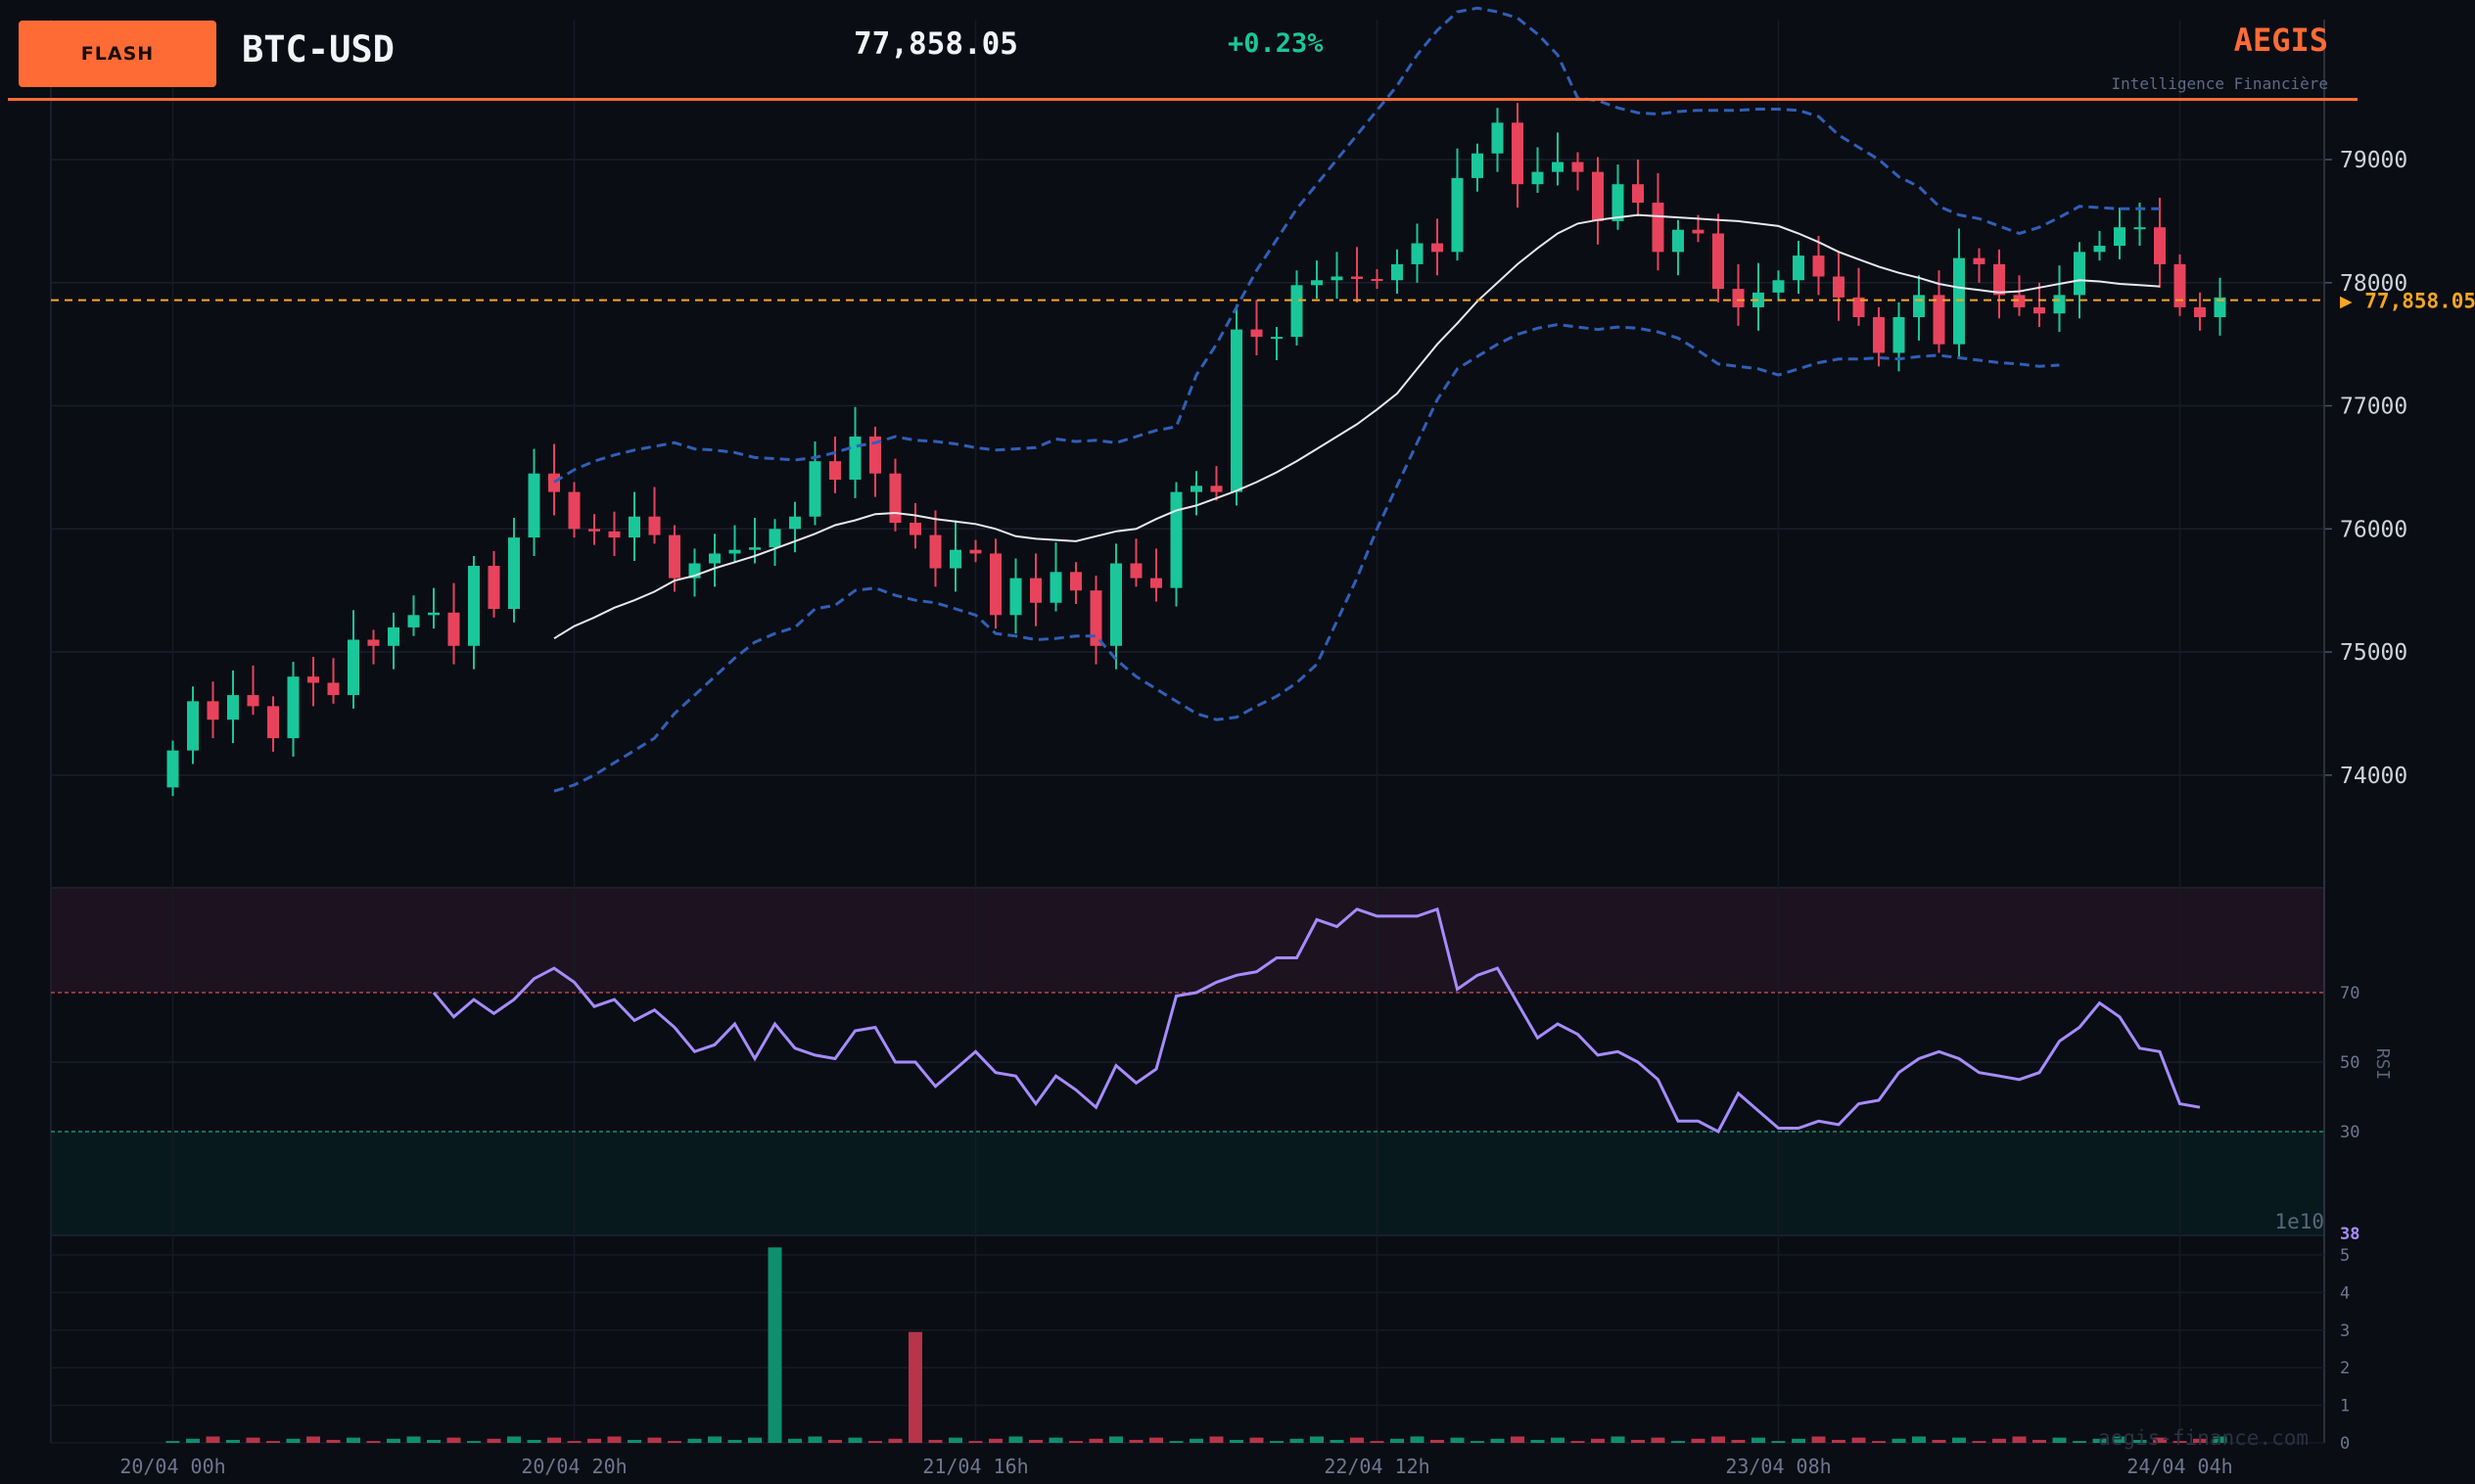  What do you see at coordinates (2349, 1063) in the screenshot?
I see `rsi-tick-label: 50` at bounding box center [2349, 1063].